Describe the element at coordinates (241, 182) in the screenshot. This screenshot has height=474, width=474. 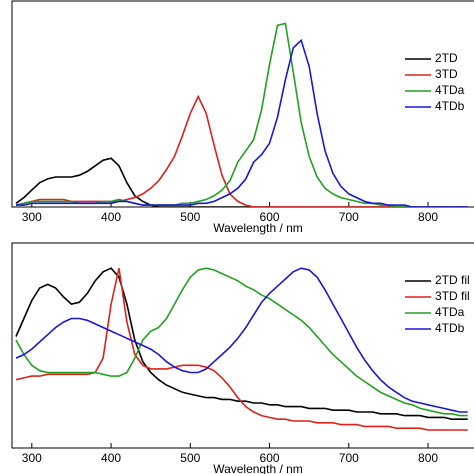
I see `series-line` at that location.